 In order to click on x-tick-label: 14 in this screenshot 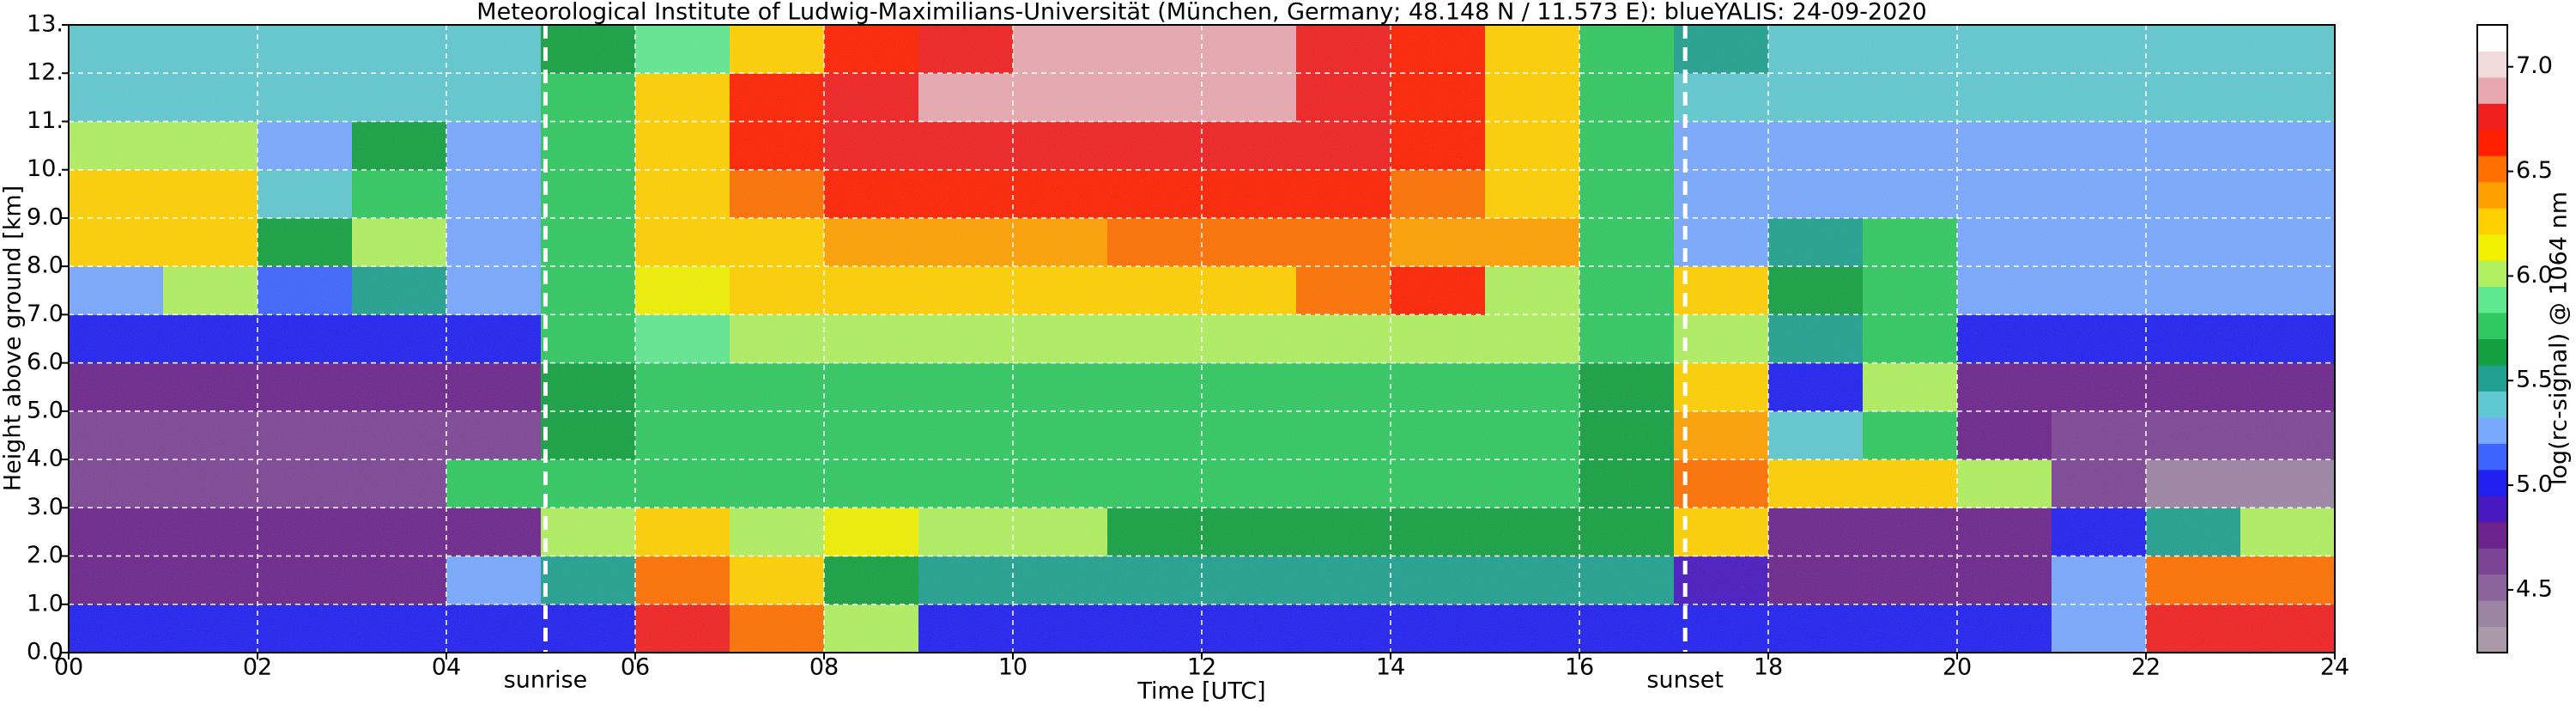, I will do `click(1390, 667)`.